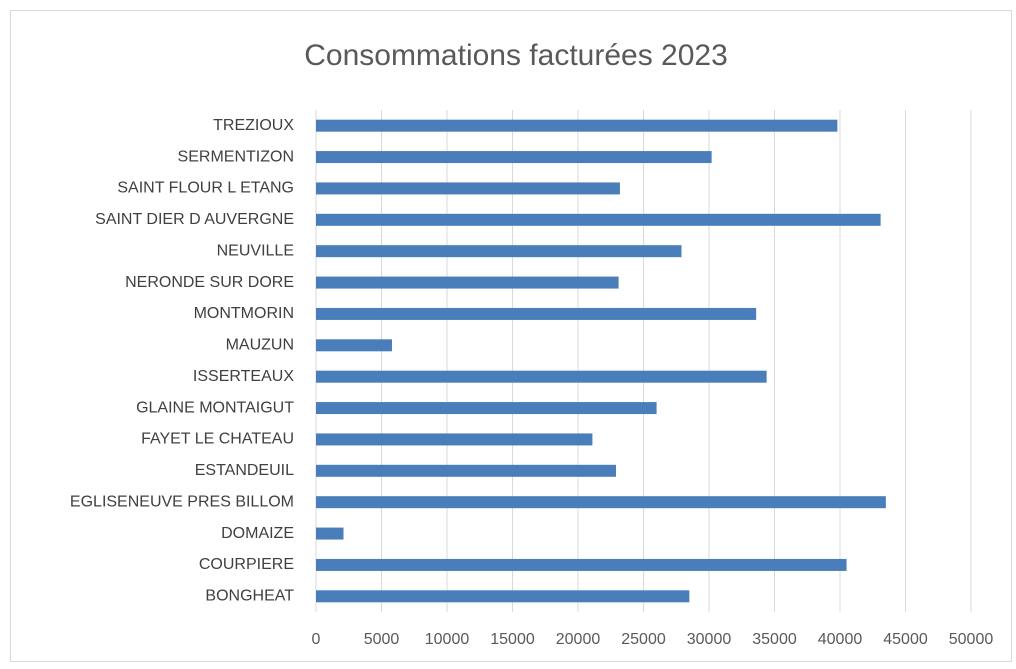 This screenshot has height=669, width=1016. What do you see at coordinates (246, 564) in the screenshot?
I see `y-tick-label: COURPIERE` at bounding box center [246, 564].